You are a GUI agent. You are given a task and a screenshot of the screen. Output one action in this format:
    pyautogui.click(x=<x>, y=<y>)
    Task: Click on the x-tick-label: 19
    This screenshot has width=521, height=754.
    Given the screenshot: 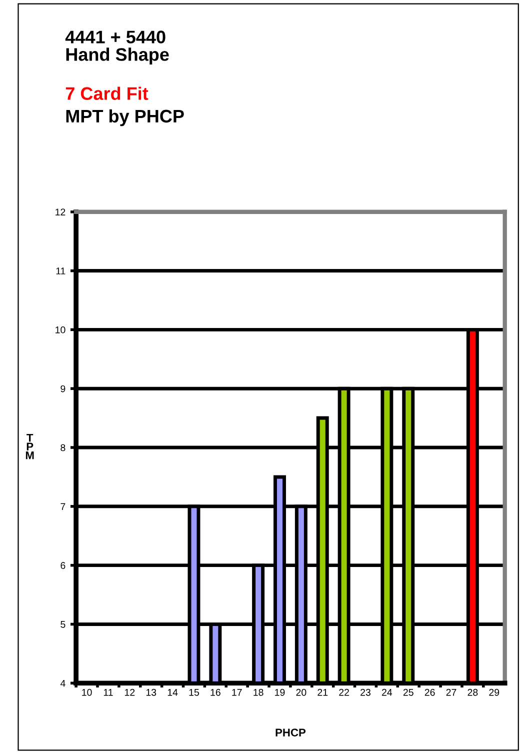 What is the action you would take?
    pyautogui.click(x=280, y=692)
    